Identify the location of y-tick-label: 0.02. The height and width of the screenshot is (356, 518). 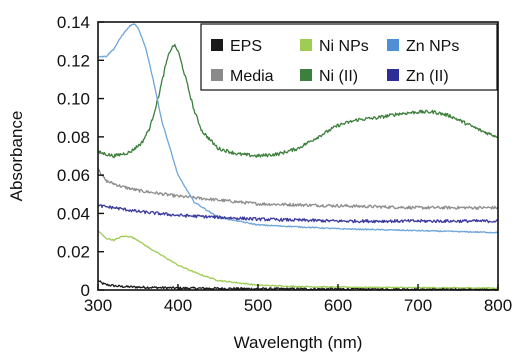
(73, 252).